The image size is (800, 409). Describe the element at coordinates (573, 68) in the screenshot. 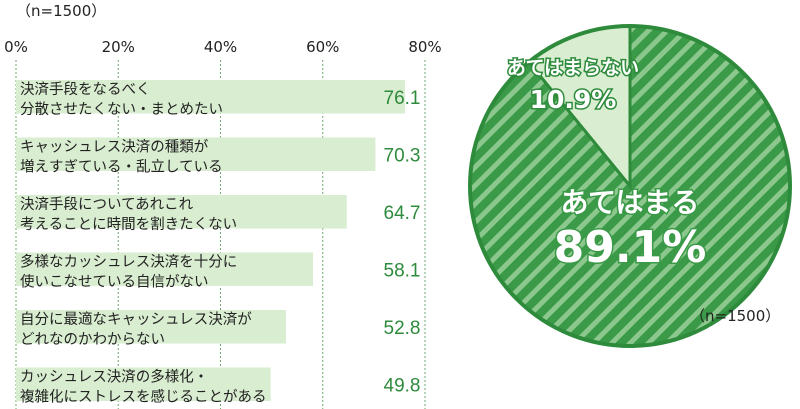

I see `slice-label: あてはまらない` at that location.